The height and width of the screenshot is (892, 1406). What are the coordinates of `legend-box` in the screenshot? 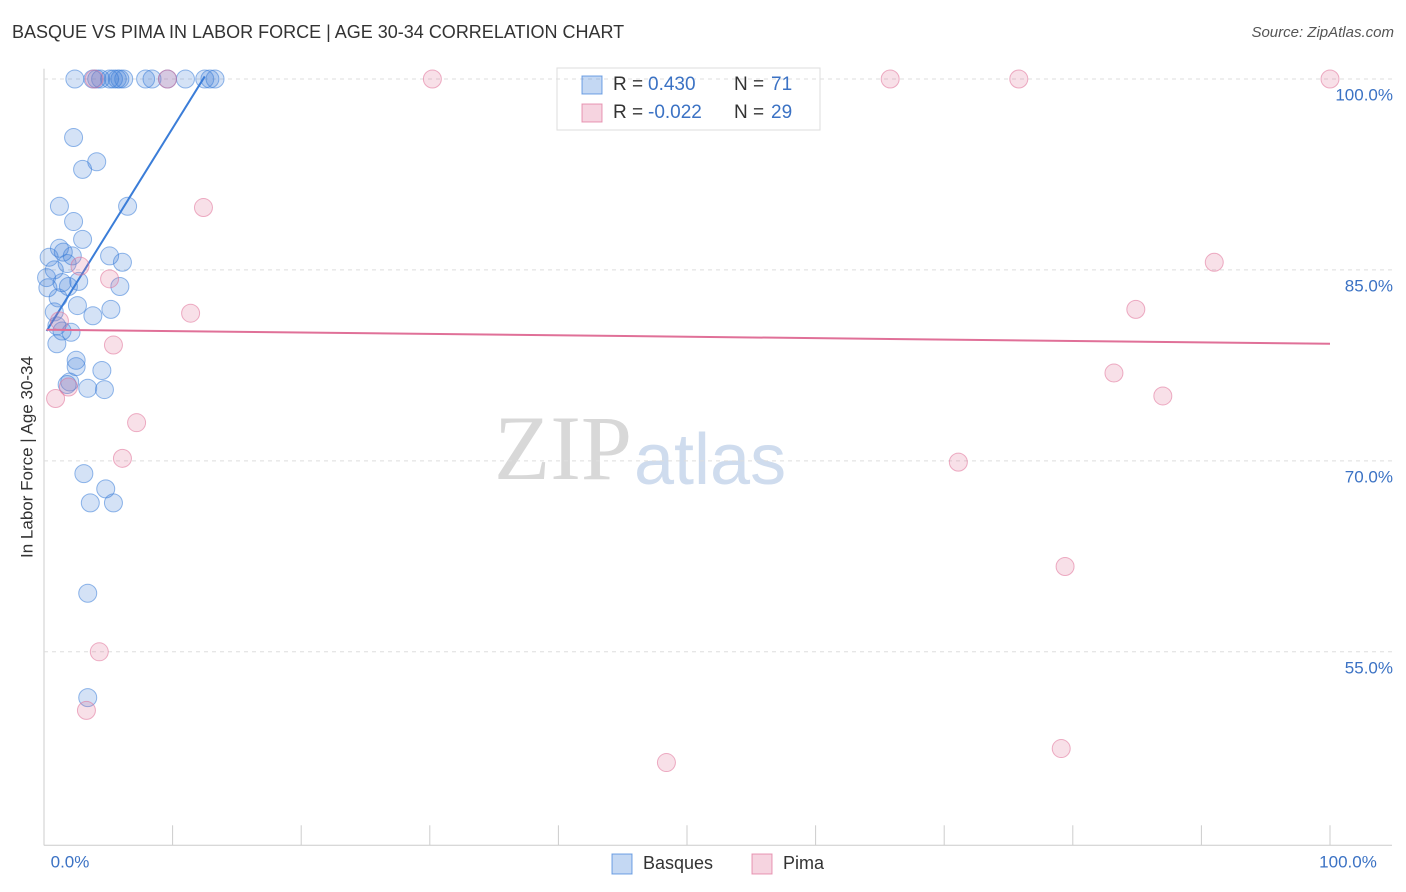 It's located at (688, 99).